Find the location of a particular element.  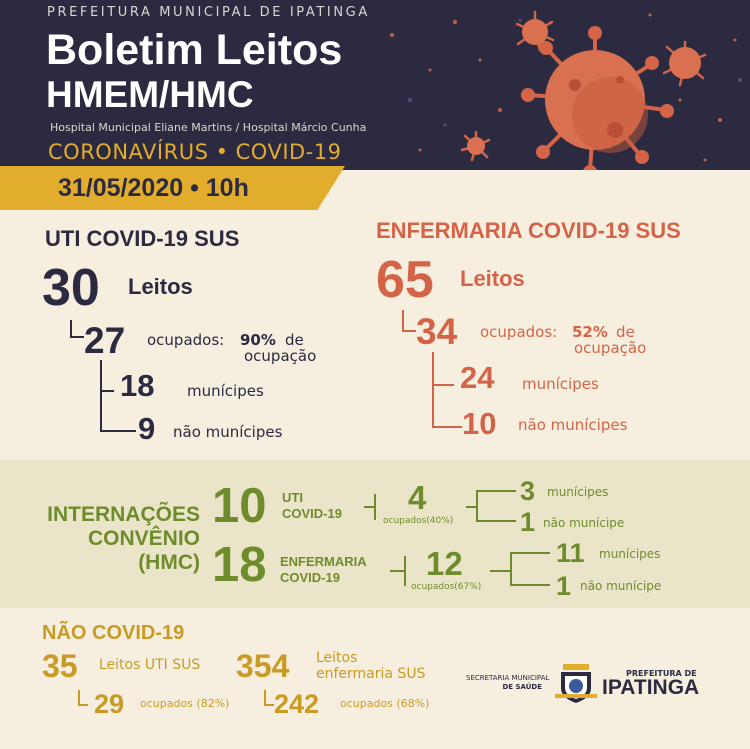

convenio-enfermaria-branch-b is located at coordinates (530, 569).